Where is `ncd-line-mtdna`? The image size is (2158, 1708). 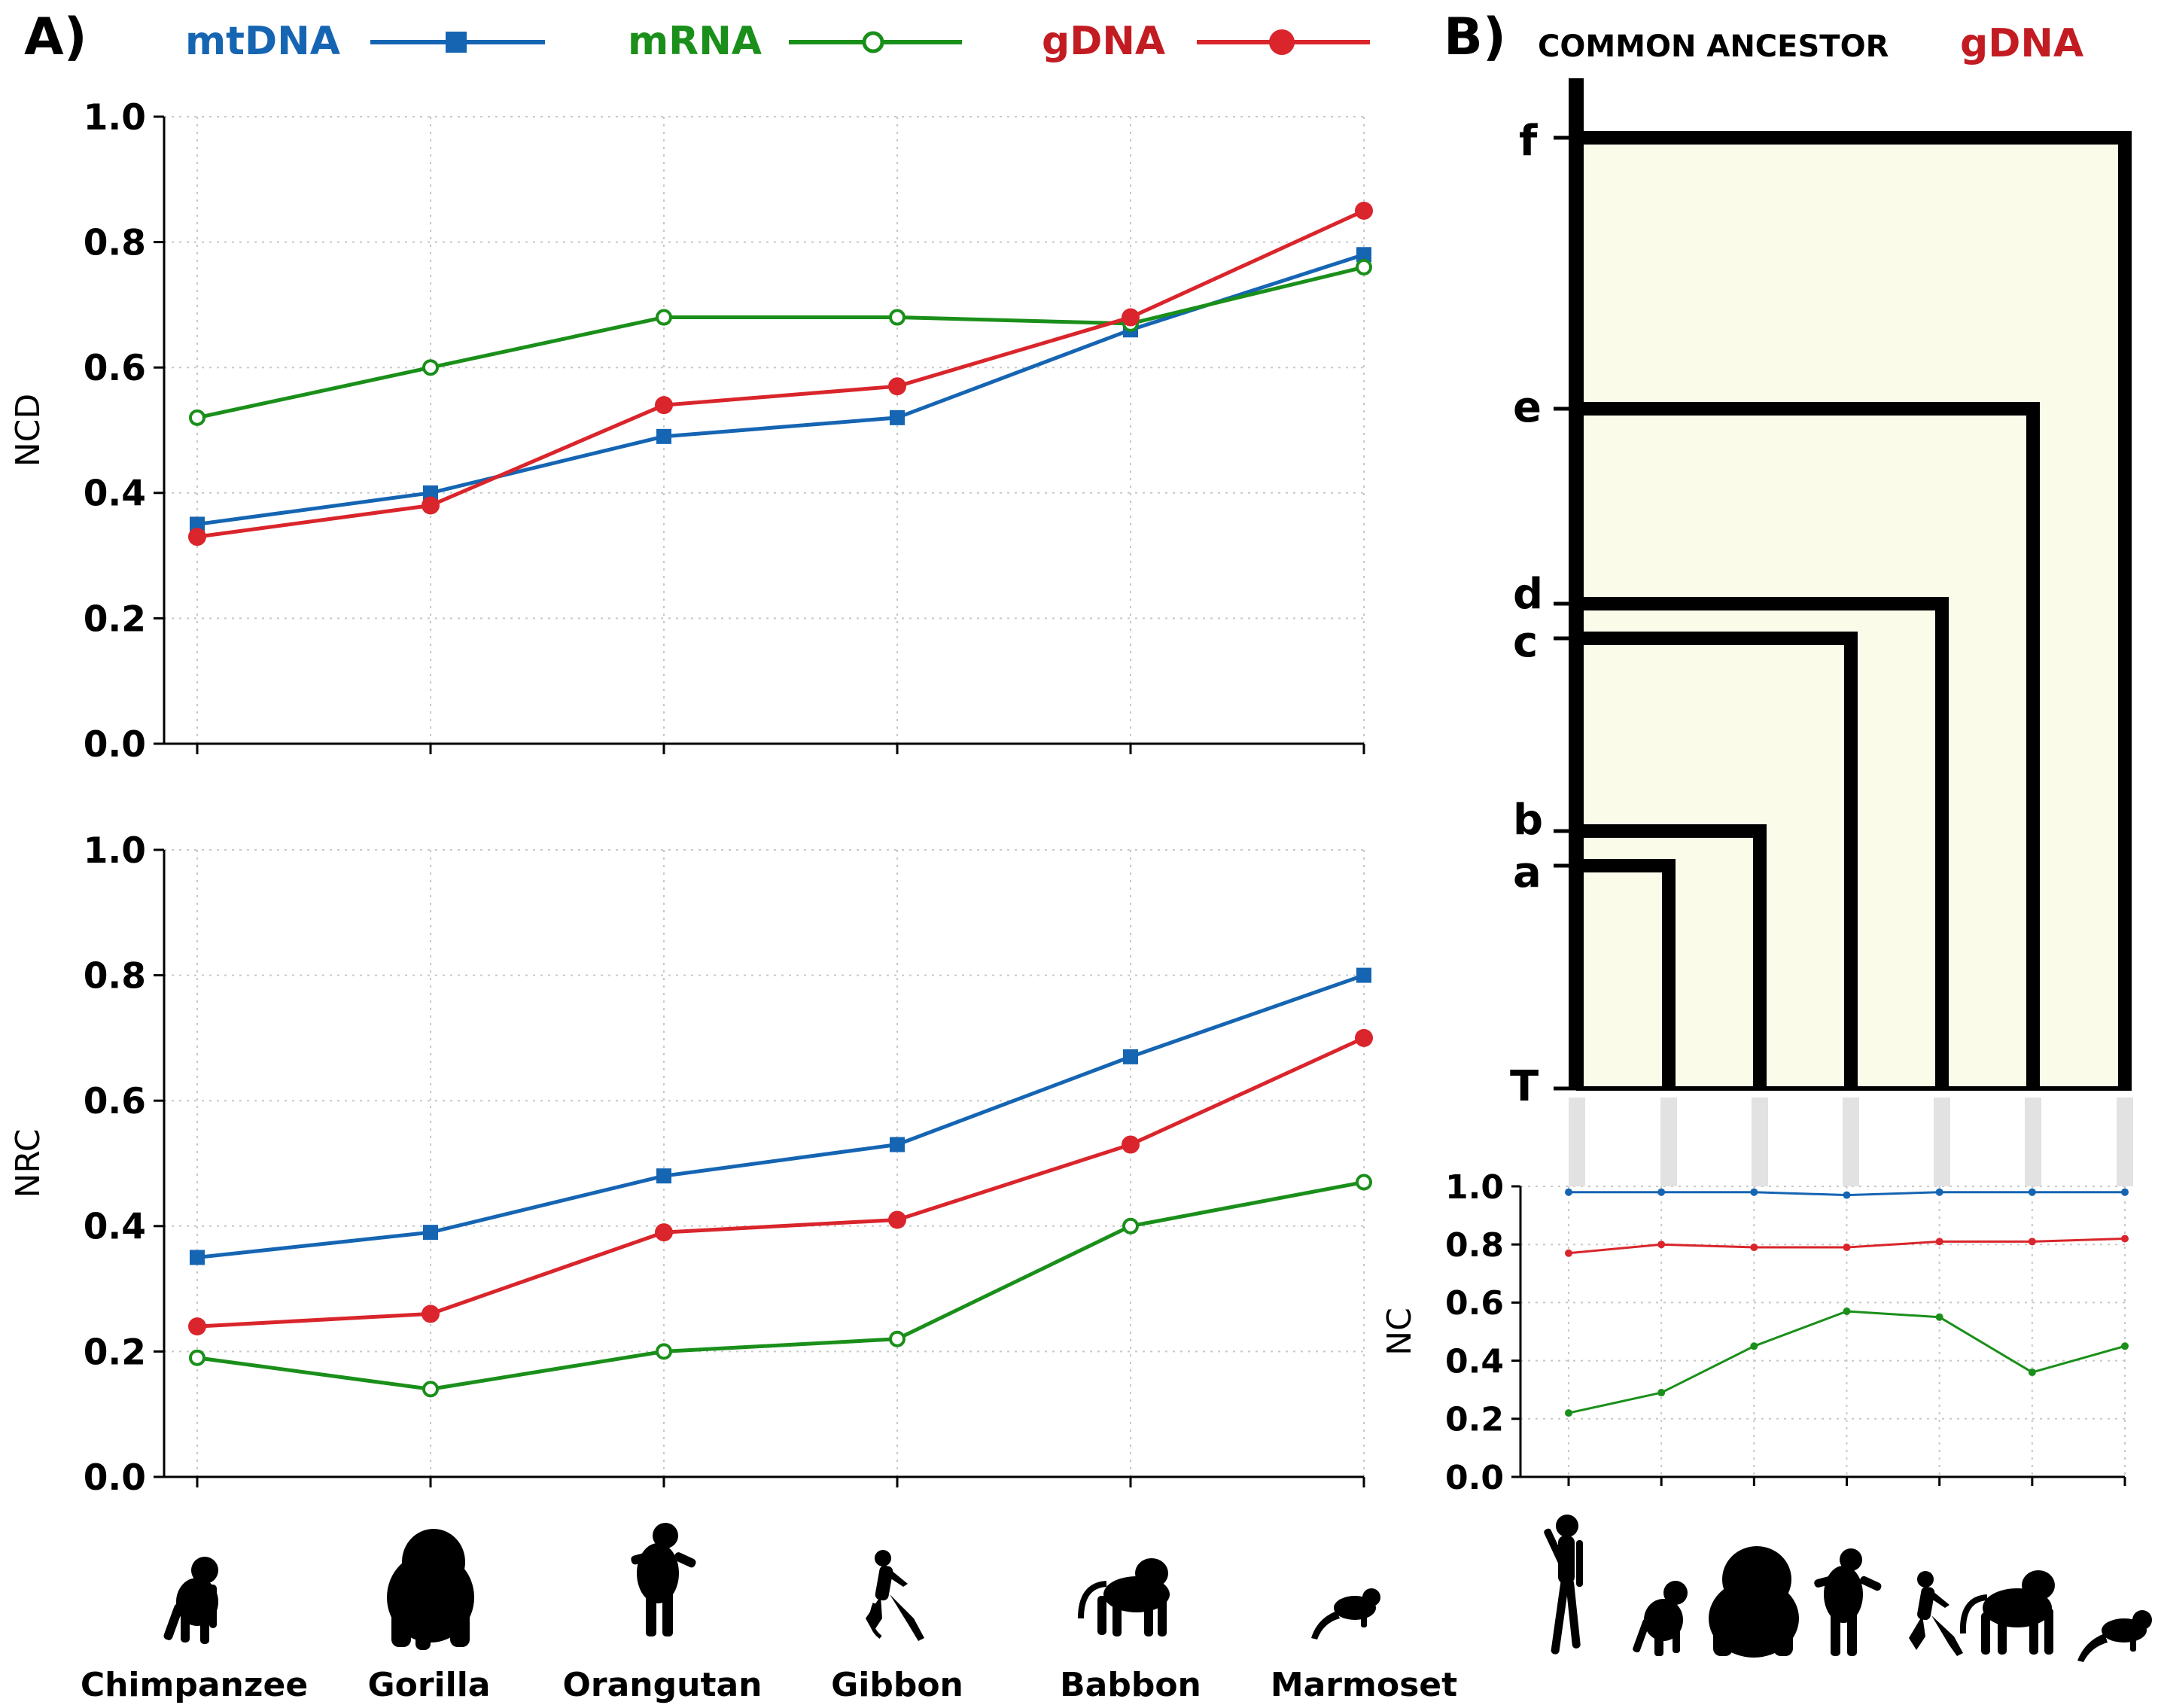
ncd-line-mtdna is located at coordinates (781, 389).